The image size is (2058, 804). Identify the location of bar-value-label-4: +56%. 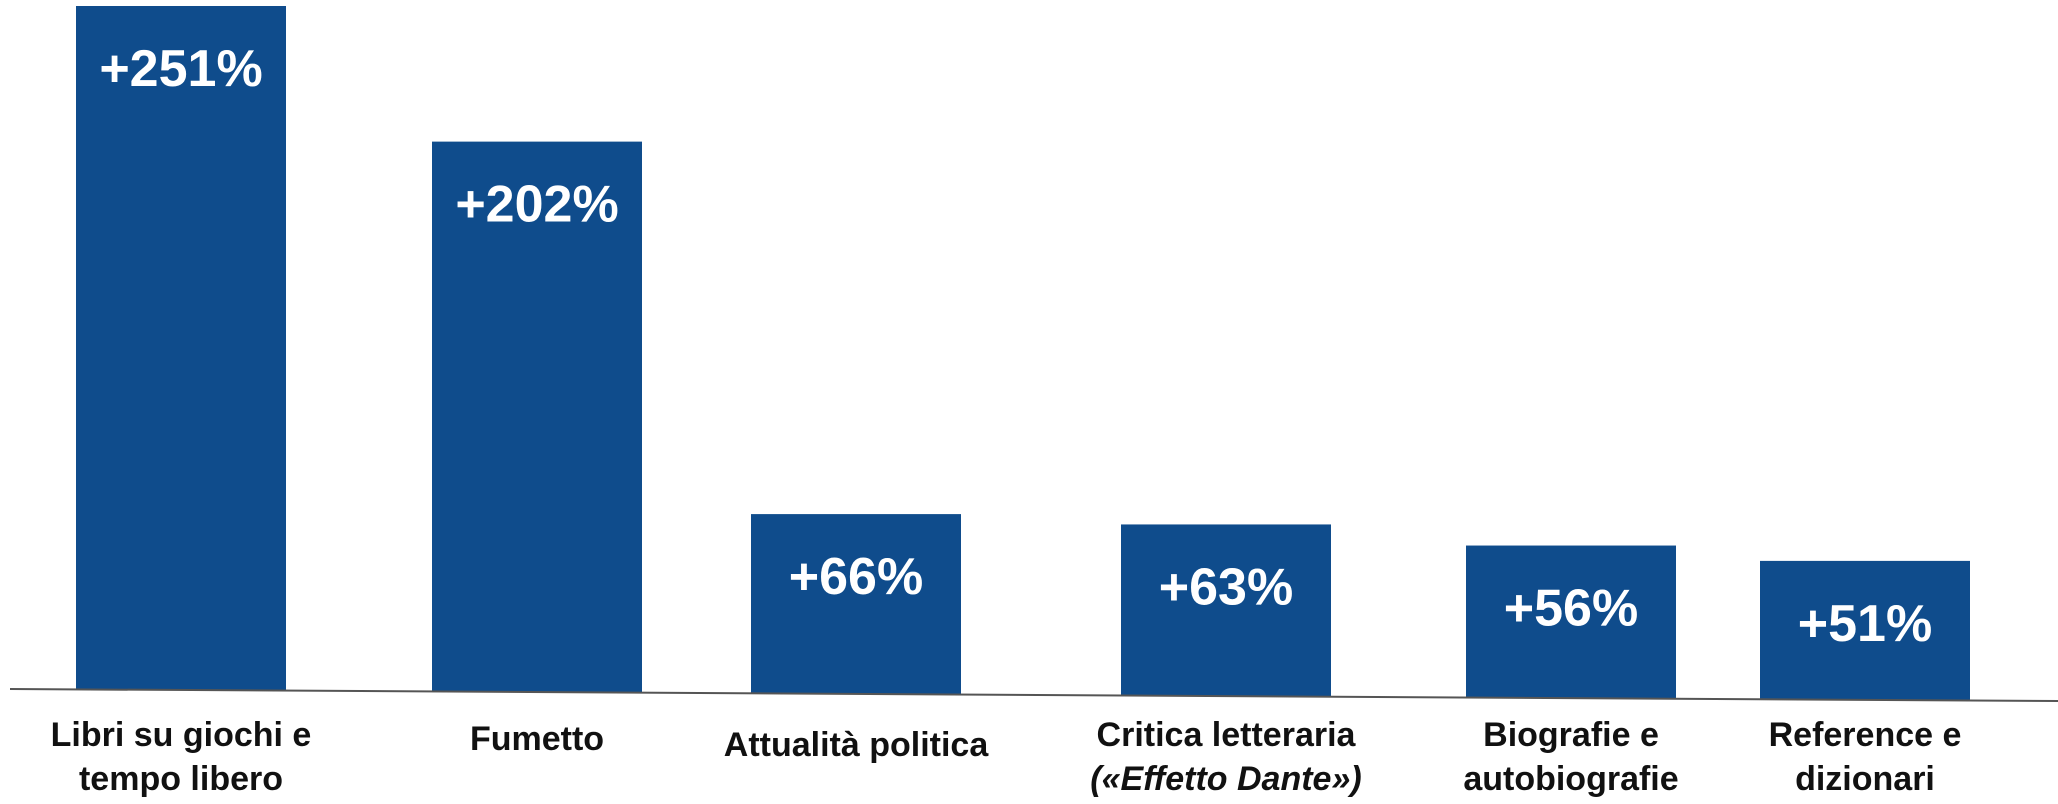
(1571, 609).